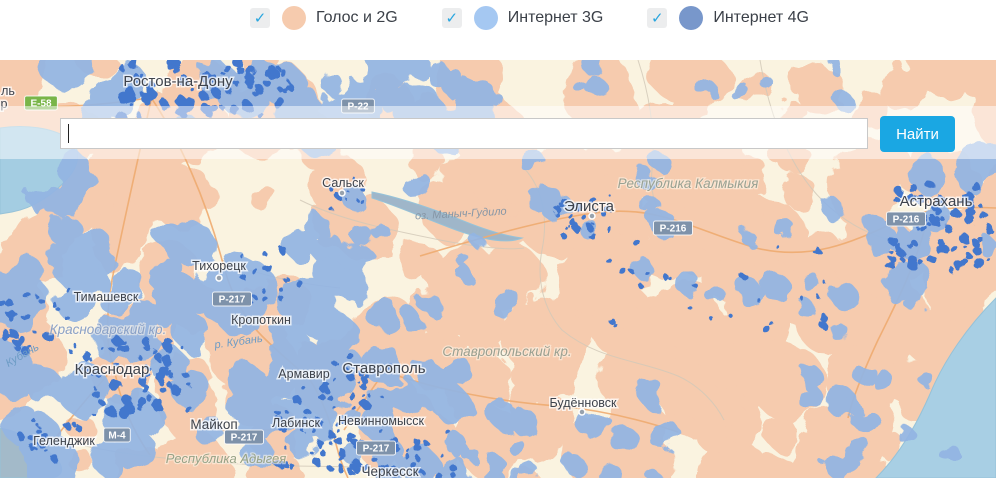 This screenshot has height=478, width=996. I want to click on map-city-label: Сальск, so click(343, 183).